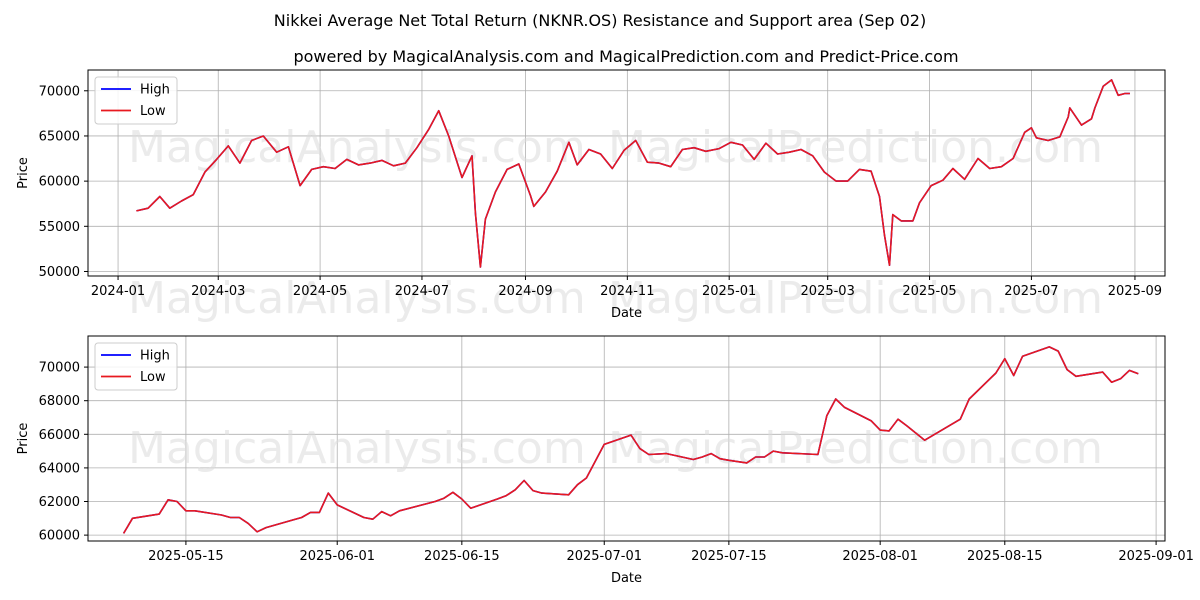  Describe the element at coordinates (218, 291) in the screenshot. I see `x-tick-label: 2024-03` at that location.